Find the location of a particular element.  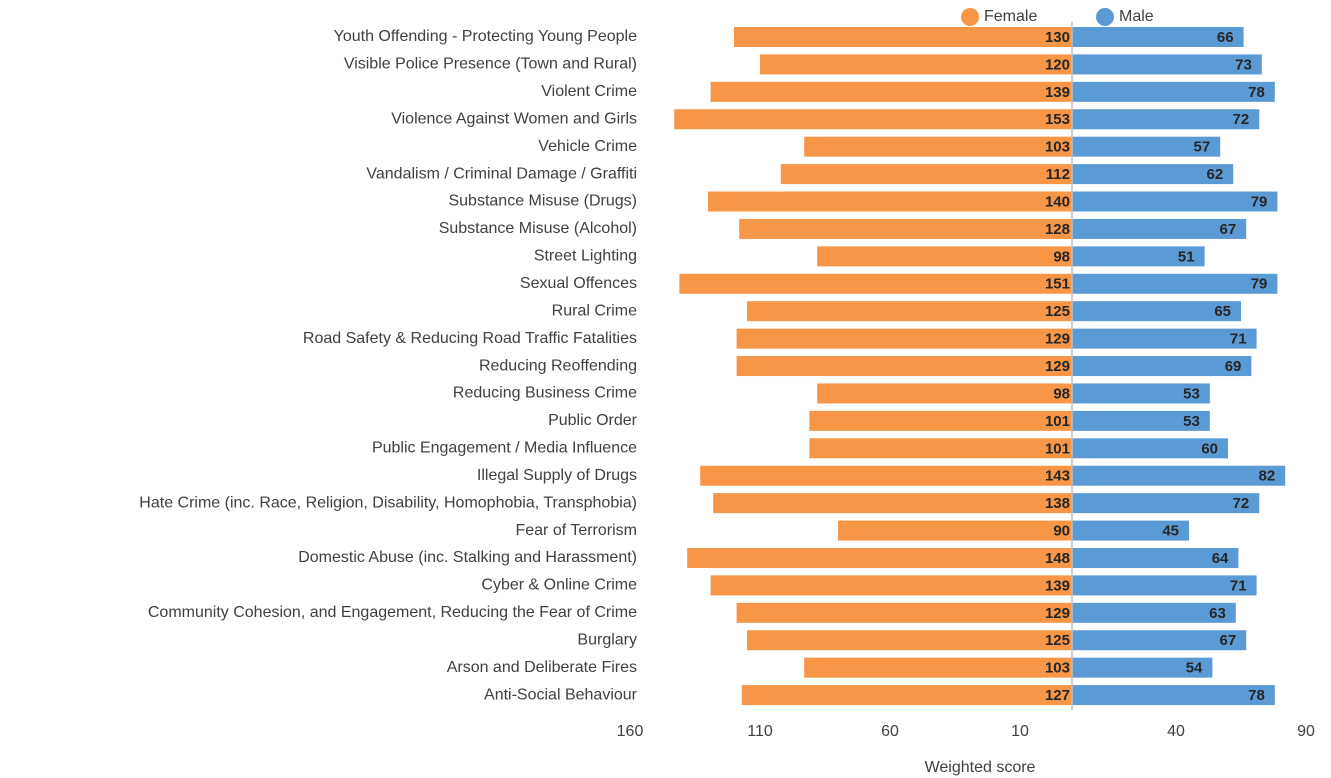

value-label: 138 is located at coordinates (1057, 503).